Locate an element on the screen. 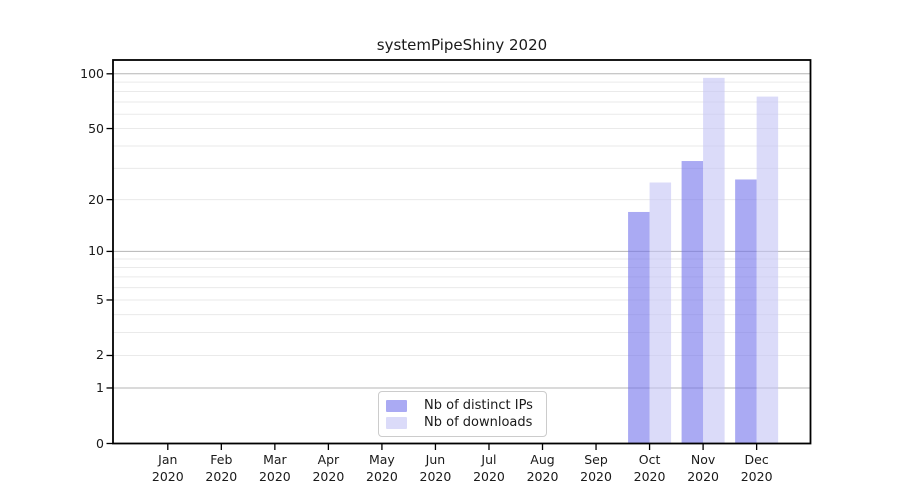 This screenshot has height=500, width=900. bar-nov-series1 is located at coordinates (714, 260).